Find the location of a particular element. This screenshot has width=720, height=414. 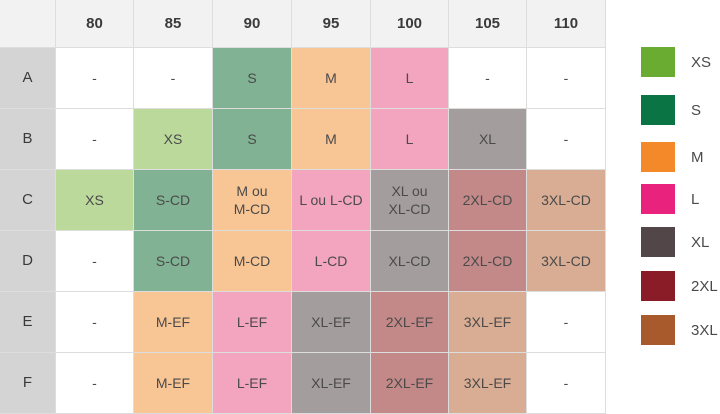

legend-label-m: M is located at coordinates (697, 157).